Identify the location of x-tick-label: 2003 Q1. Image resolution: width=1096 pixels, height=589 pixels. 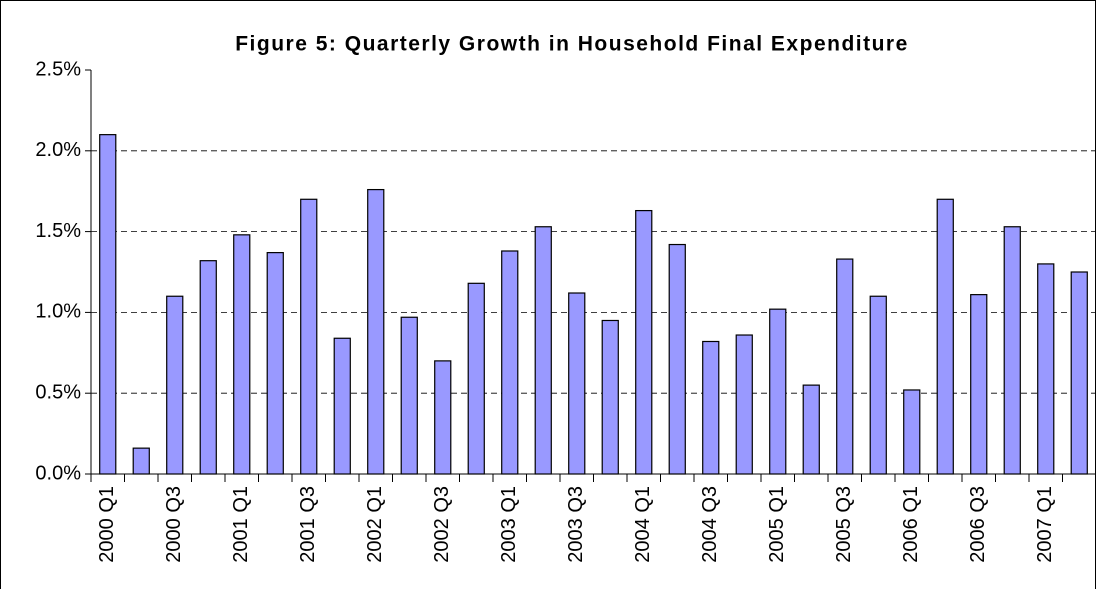
(509, 524).